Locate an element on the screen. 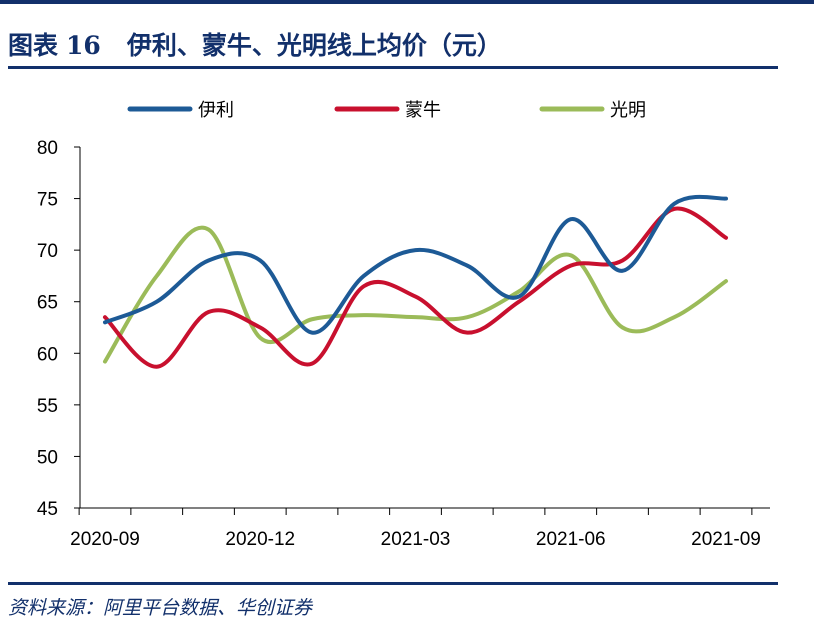  y-tick-label: 60 is located at coordinates (47, 354).